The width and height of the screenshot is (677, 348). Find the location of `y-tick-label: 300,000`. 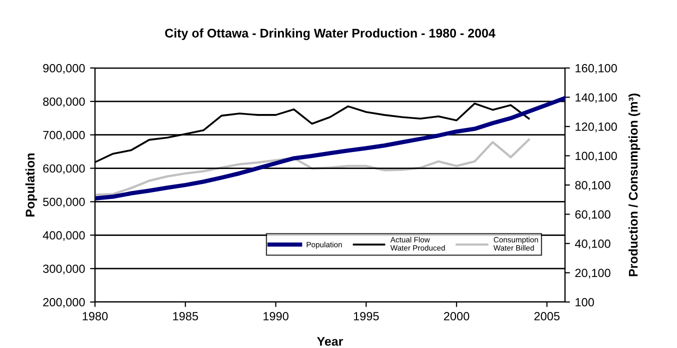

y-tick-label: 300,000 is located at coordinates (64, 269).